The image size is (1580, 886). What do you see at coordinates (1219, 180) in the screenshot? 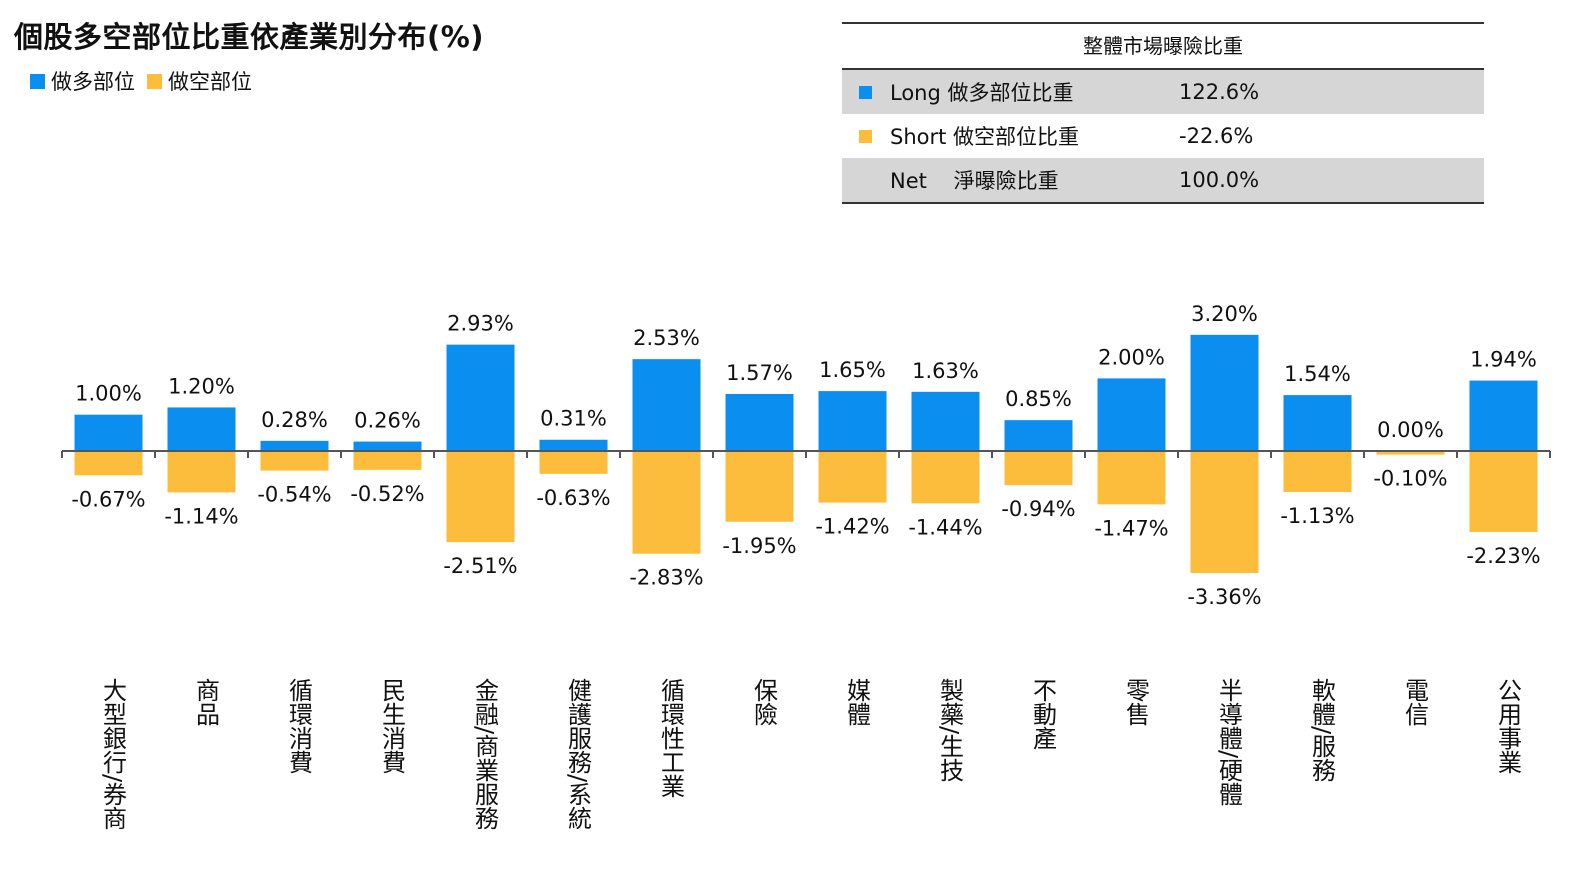
I see `summary-row-value: 100.0%` at bounding box center [1219, 180].